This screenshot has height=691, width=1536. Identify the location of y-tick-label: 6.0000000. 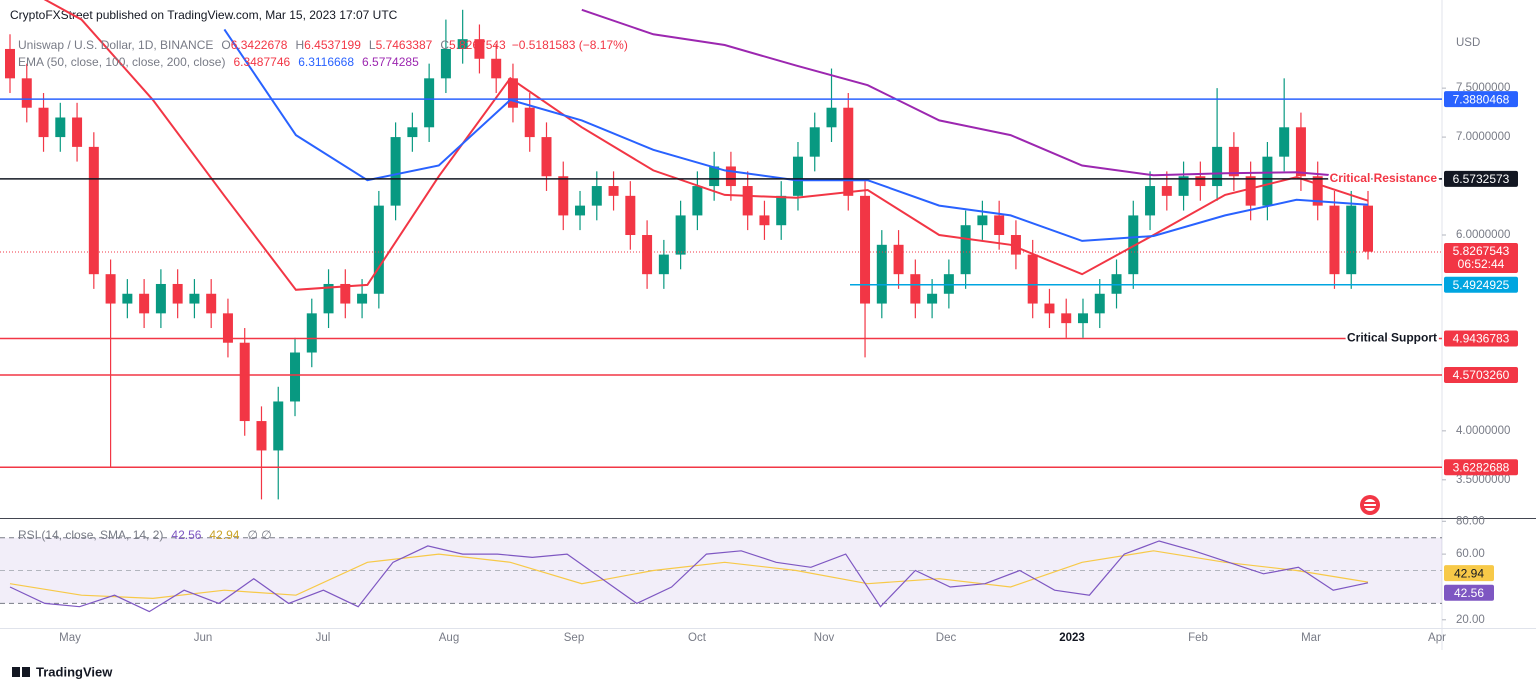
(1483, 235).